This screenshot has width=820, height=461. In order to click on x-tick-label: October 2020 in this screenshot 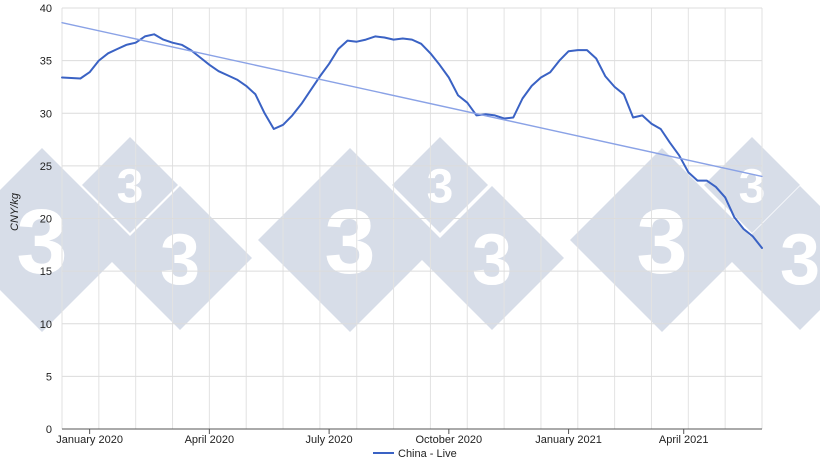, I will do `click(449, 440)`.